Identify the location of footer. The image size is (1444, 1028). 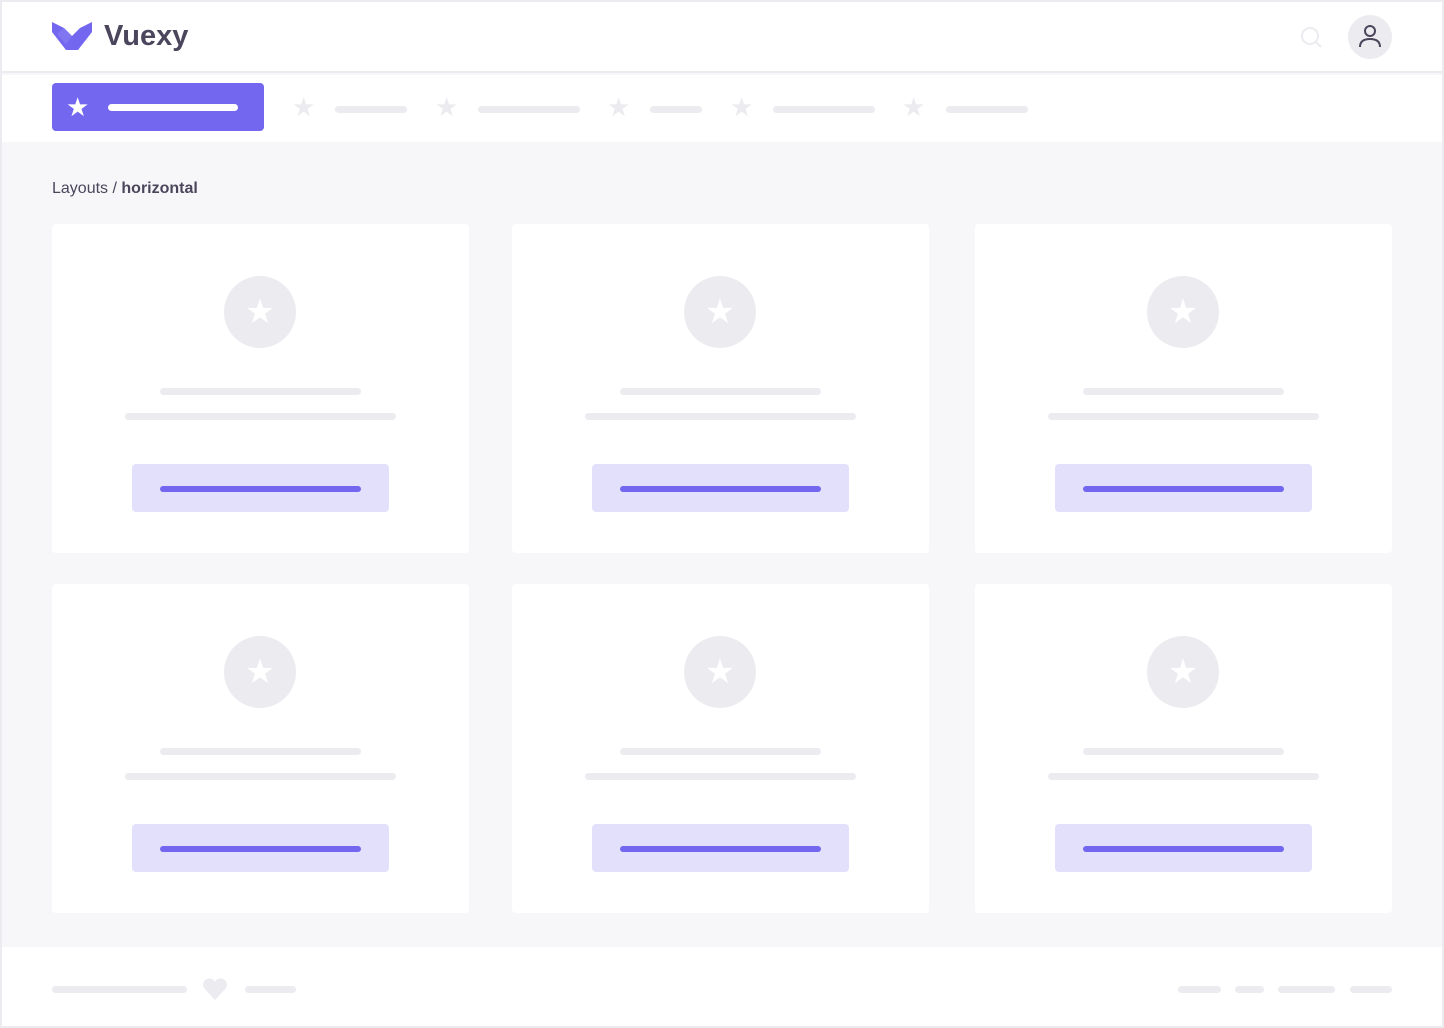
(722, 986).